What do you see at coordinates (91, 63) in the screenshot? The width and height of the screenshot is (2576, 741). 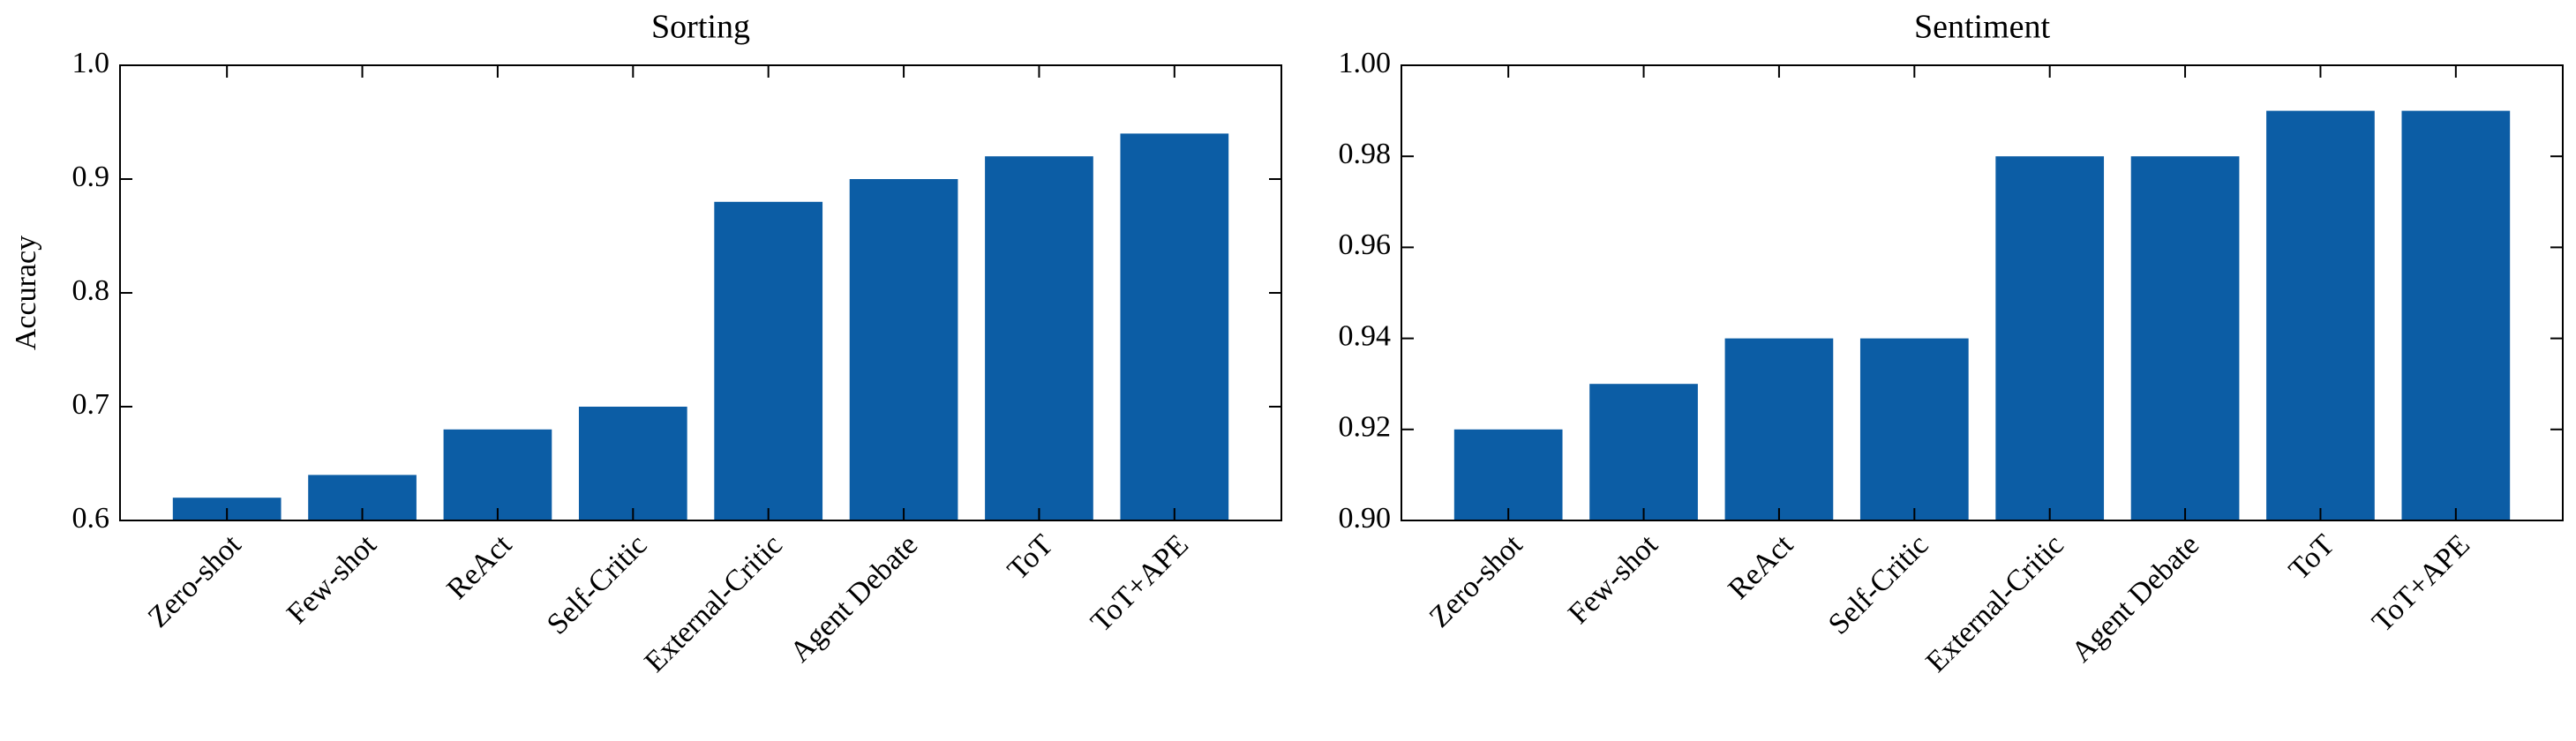 I see `y-tick-label: 1.0` at bounding box center [91, 63].